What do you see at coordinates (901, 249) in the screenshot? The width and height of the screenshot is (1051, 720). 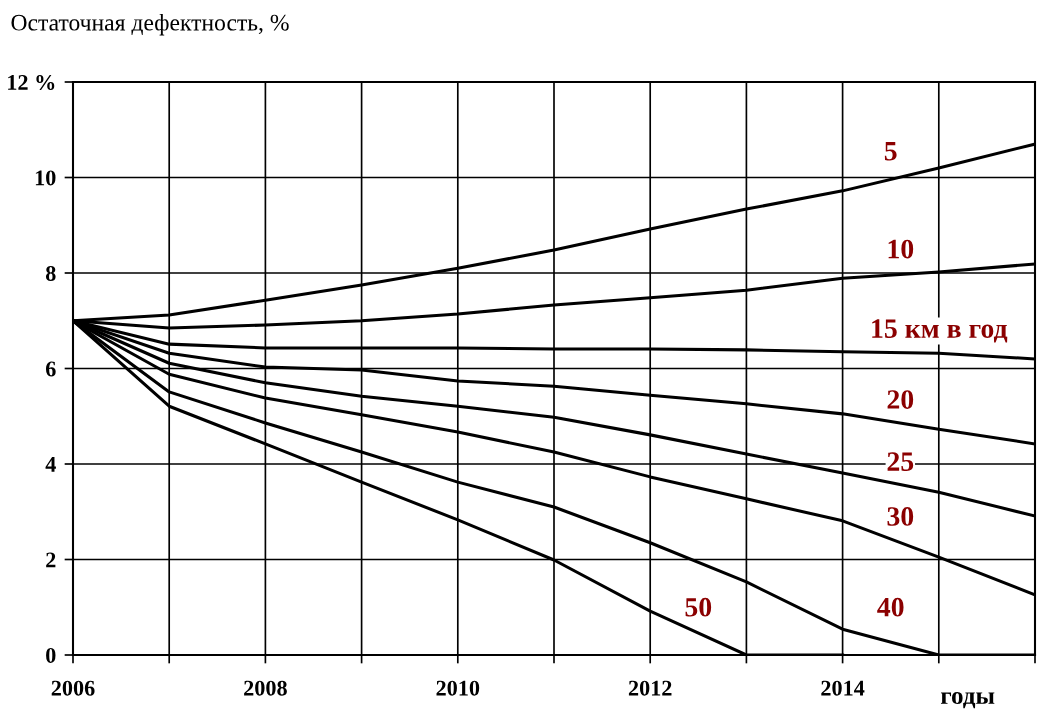 I see `annotation: 10` at bounding box center [901, 249].